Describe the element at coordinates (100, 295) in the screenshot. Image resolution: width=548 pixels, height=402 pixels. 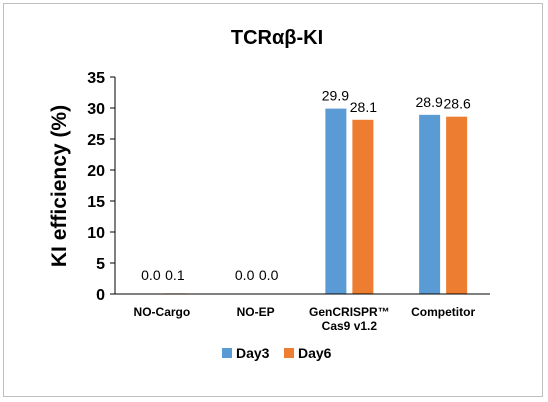
I see `y-tick-label: 0` at that location.